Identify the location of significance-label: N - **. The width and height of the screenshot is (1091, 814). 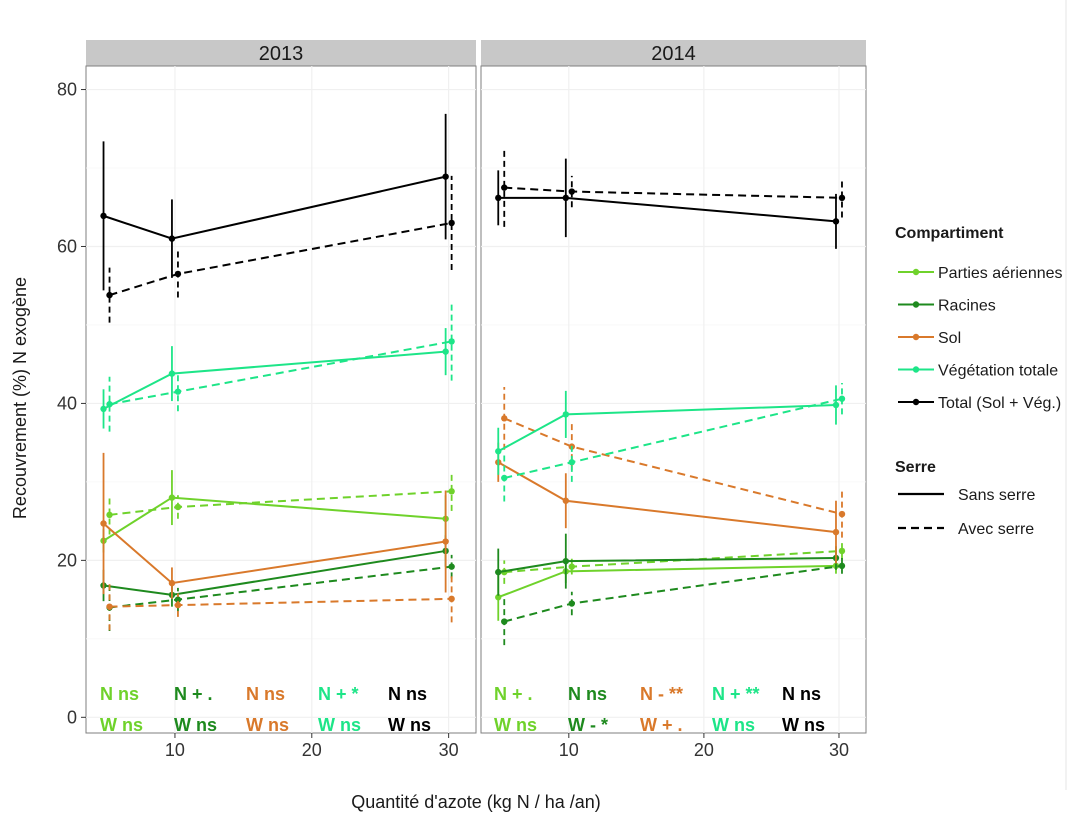
(661, 694).